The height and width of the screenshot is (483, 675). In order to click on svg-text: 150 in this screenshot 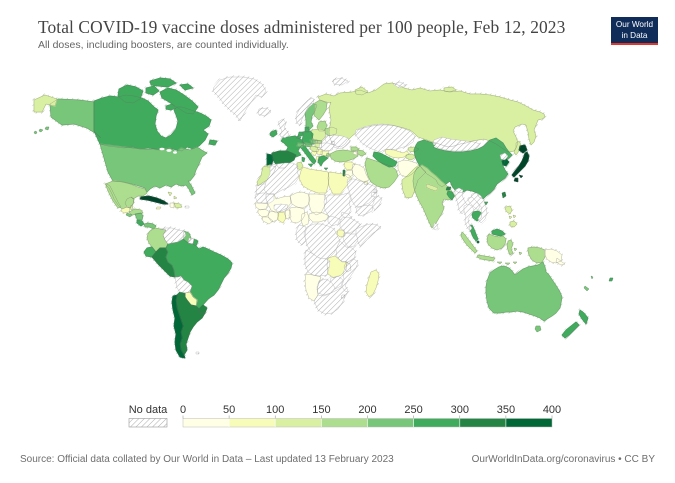, I will do `click(321, 410)`.